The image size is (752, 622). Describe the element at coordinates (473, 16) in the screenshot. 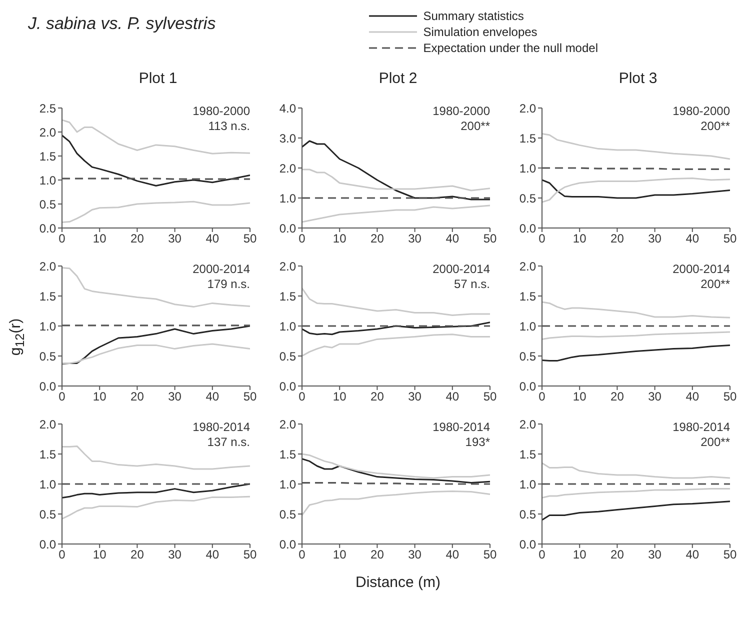

I see `legend-label: Summary statistics` at that location.